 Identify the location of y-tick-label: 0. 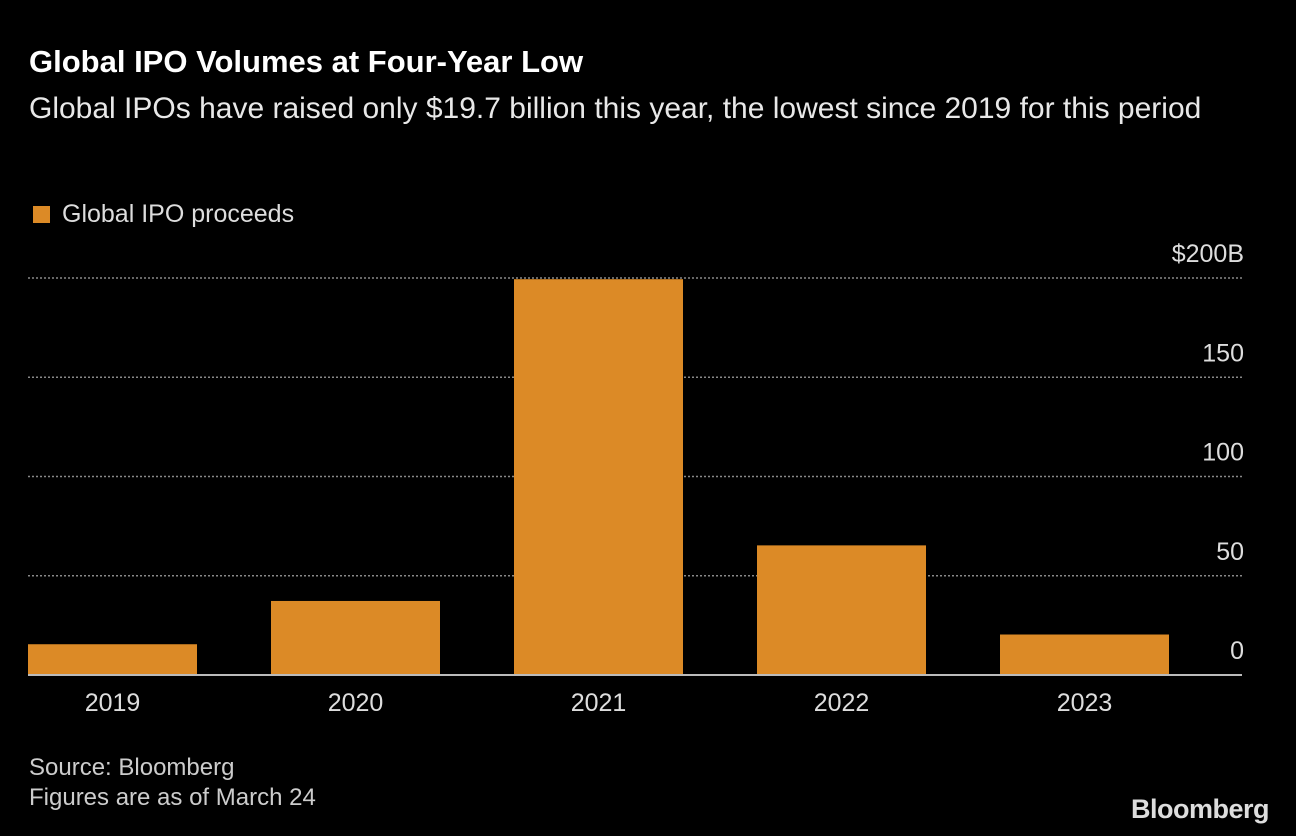
(1237, 651).